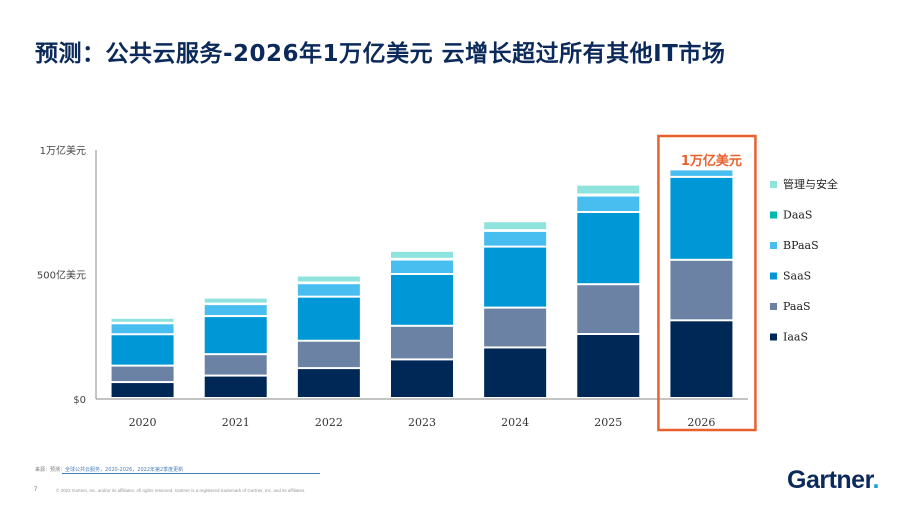 The width and height of the screenshot is (920, 518). Describe the element at coordinates (422, 299) in the screenshot. I see `bar-segment-saas-2023` at that location.